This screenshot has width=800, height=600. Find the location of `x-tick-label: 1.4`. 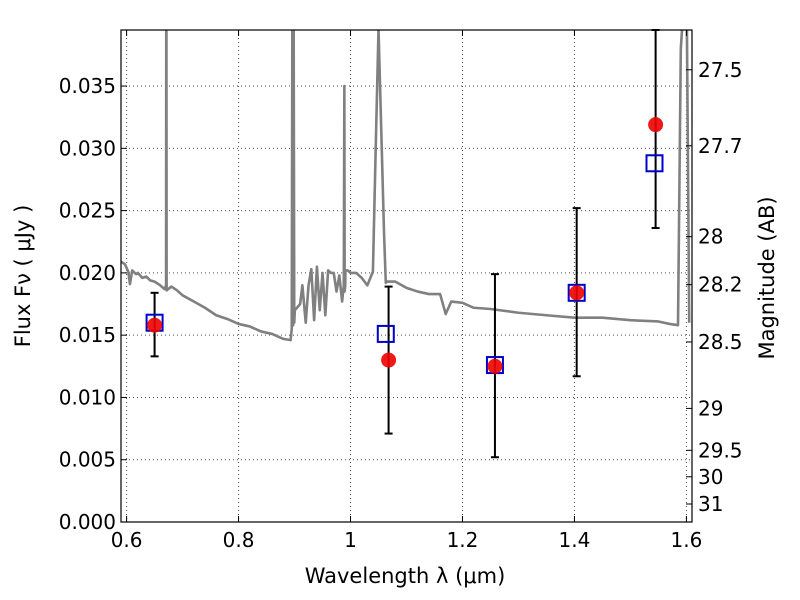

x-tick-label: 1.4 is located at coordinates (575, 540).